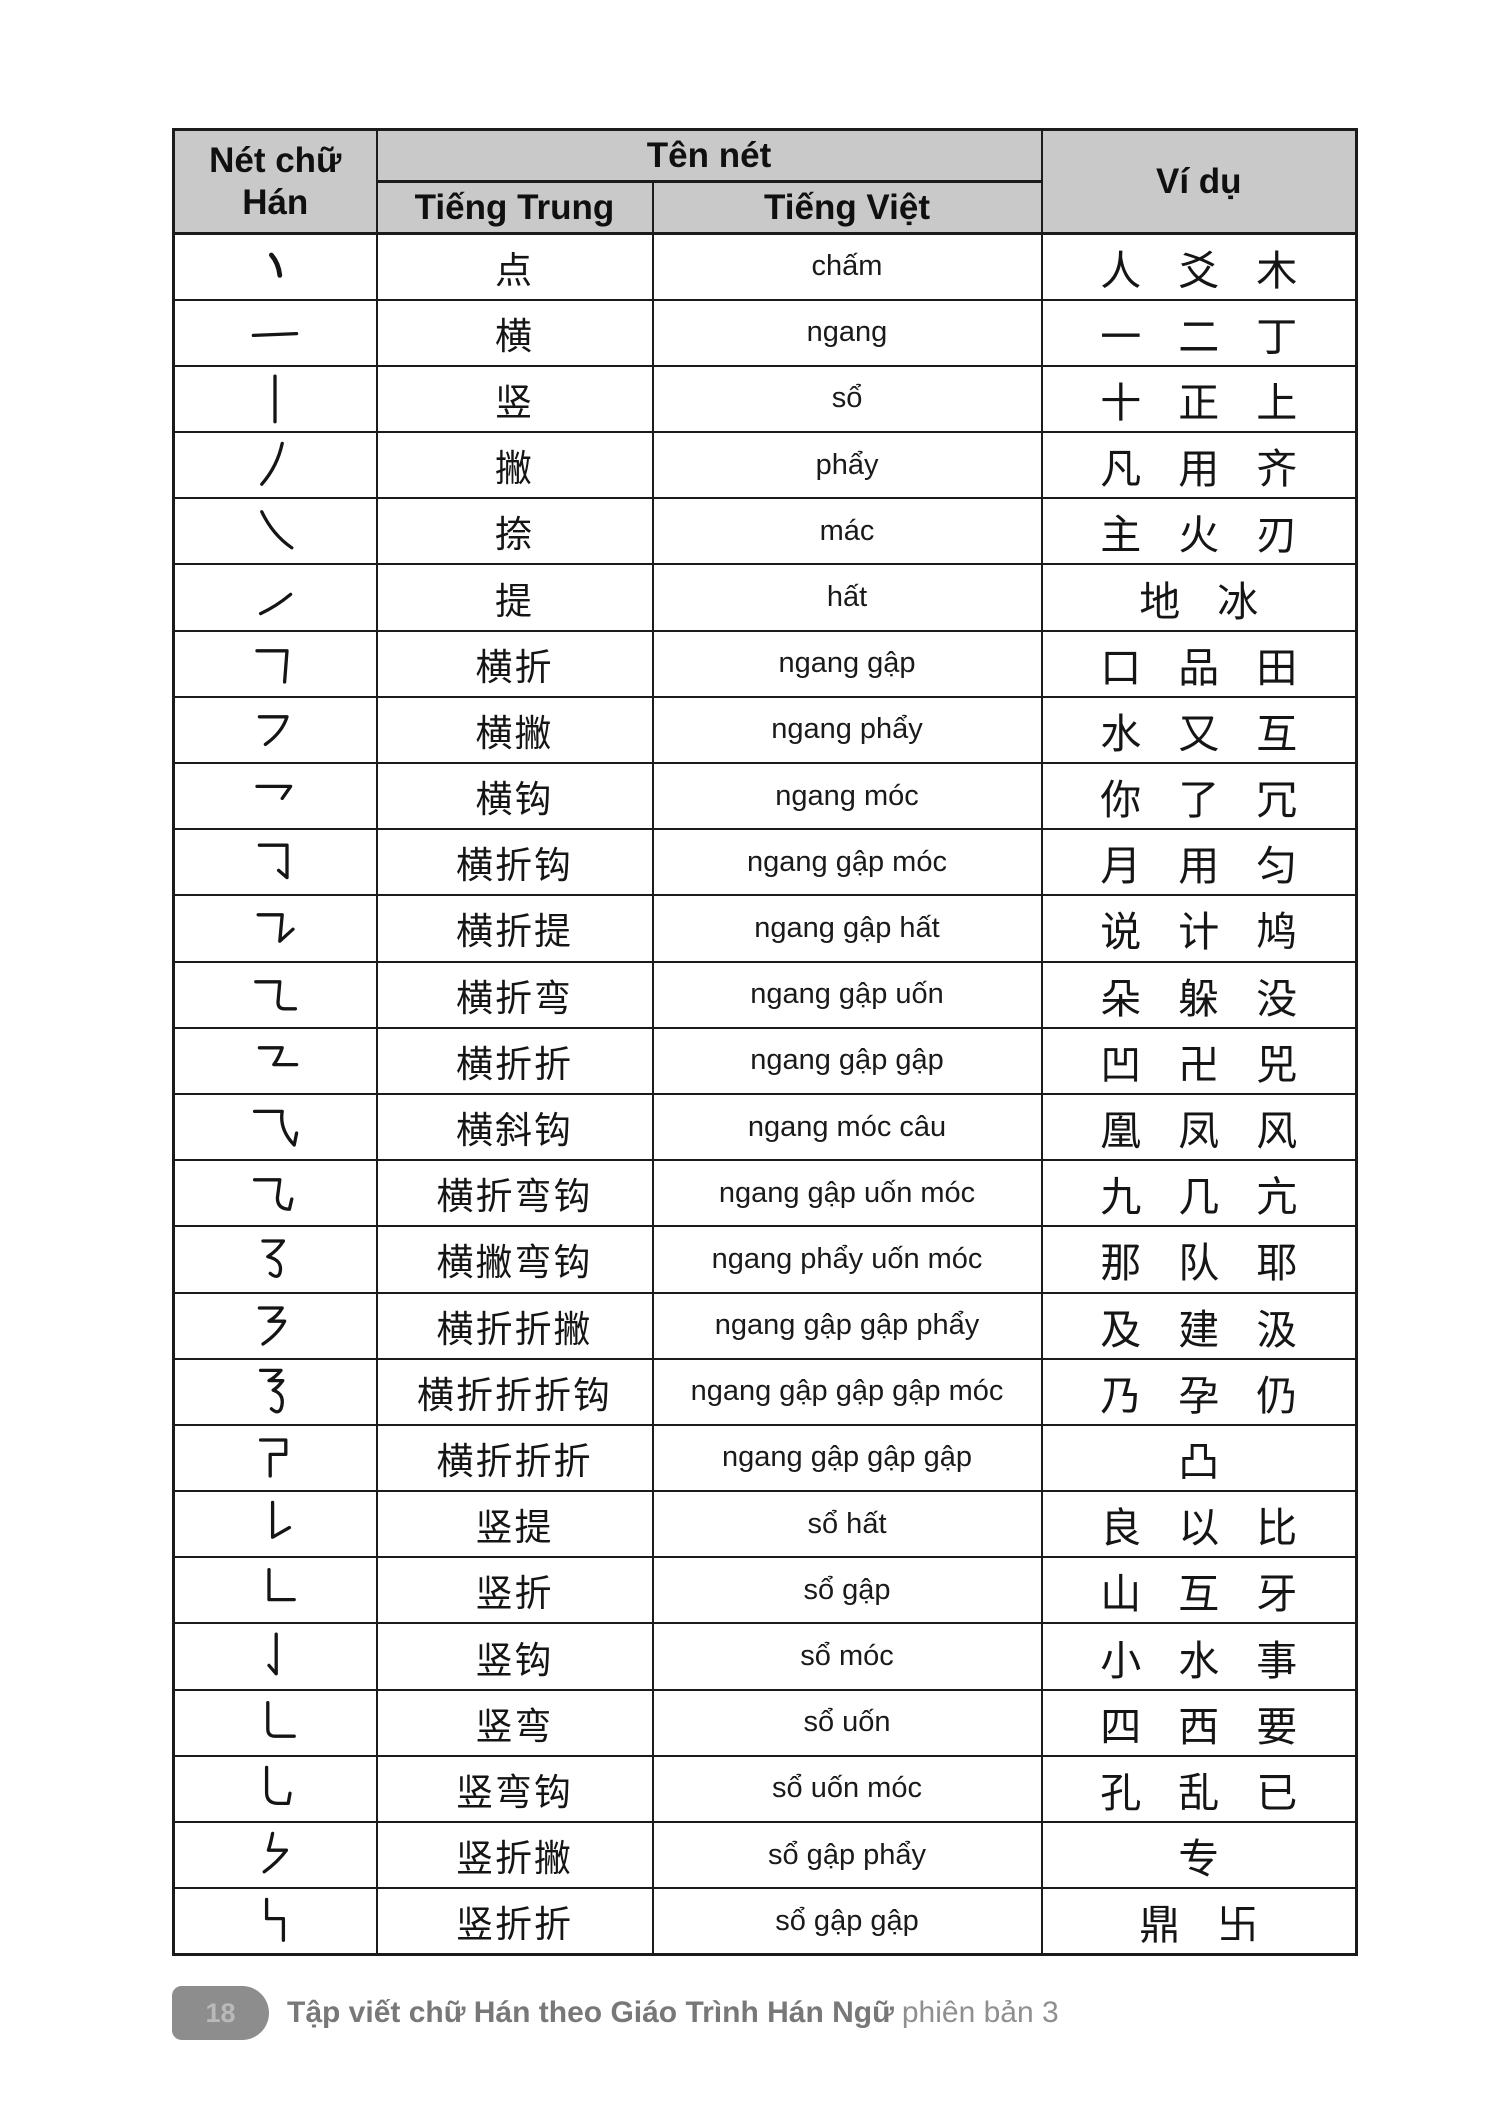 This screenshot has width=1512, height=2119. I want to click on example-characters: 那 队 耶, so click(1199, 1259).